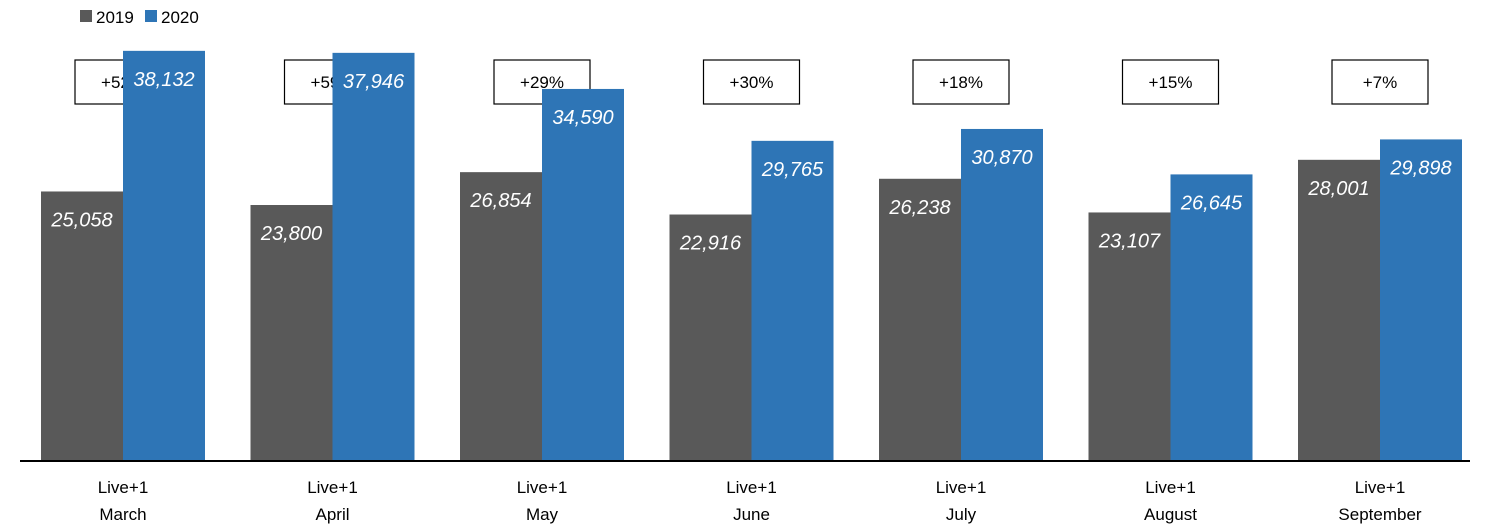 Image resolution: width=1490 pixels, height=528 pixels. What do you see at coordinates (500, 201) in the screenshot?
I see `data-label-2019-2: 26,854` at bounding box center [500, 201].